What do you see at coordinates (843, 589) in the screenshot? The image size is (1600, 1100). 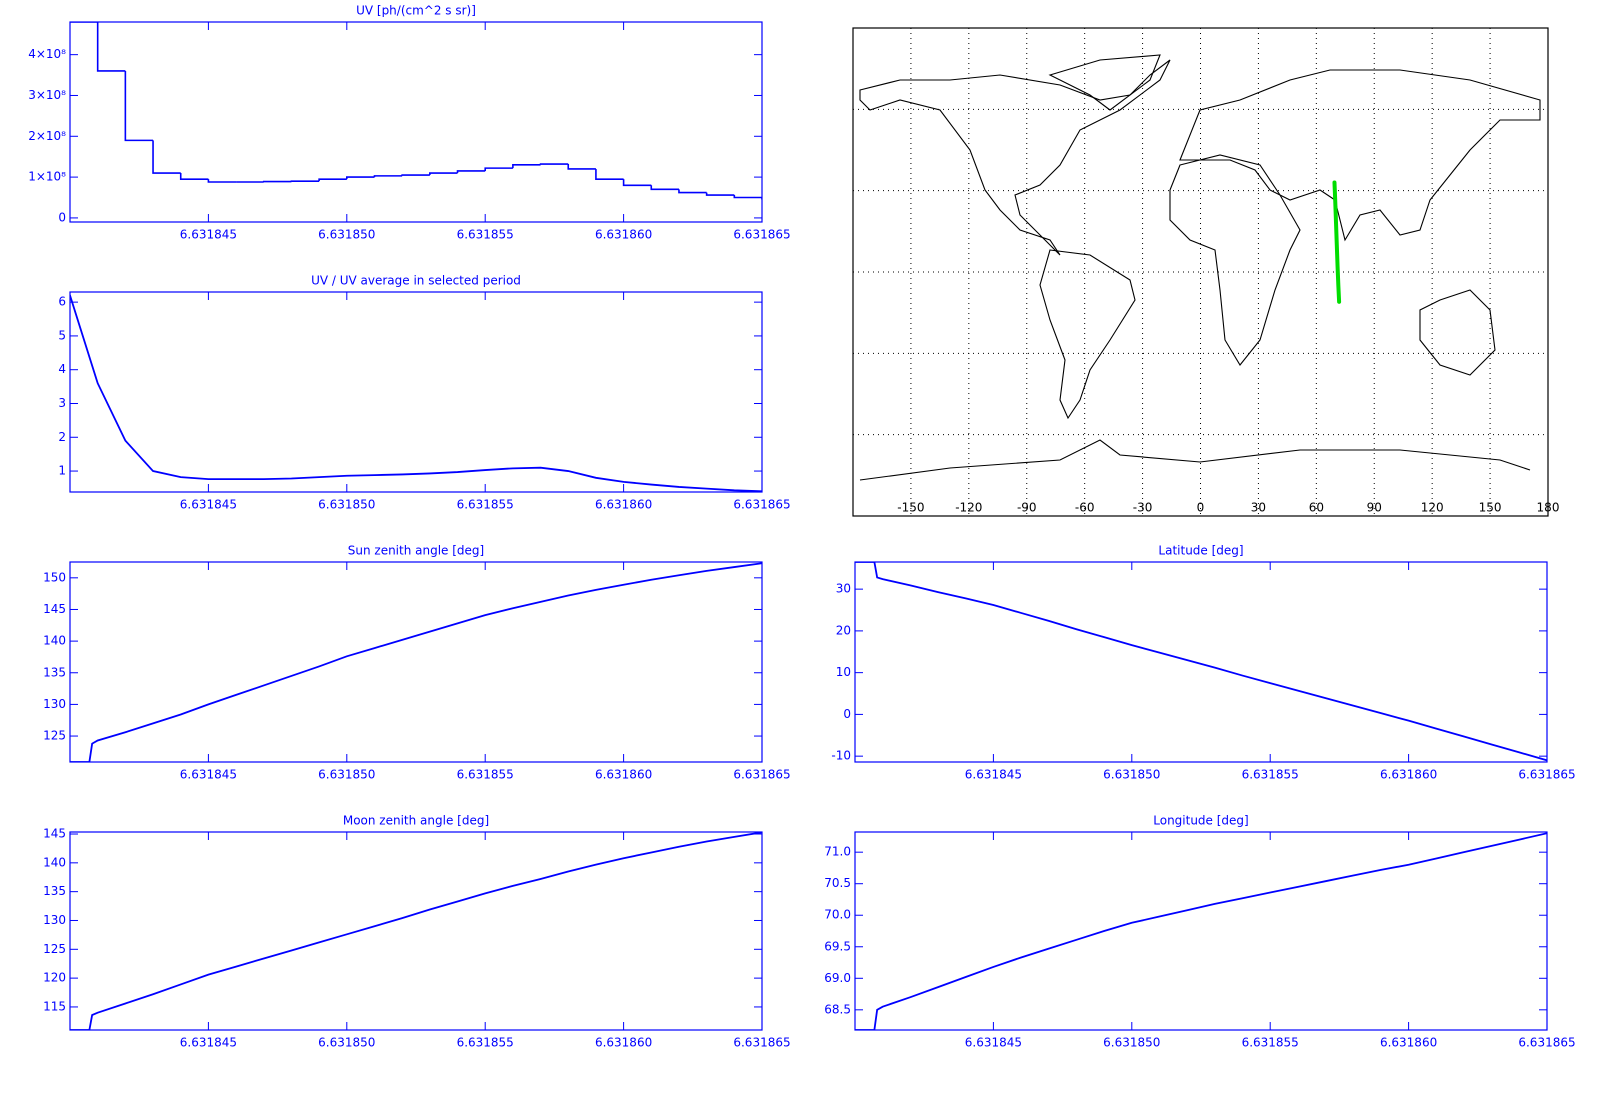 I see `y-tick-label: 30` at bounding box center [843, 589].